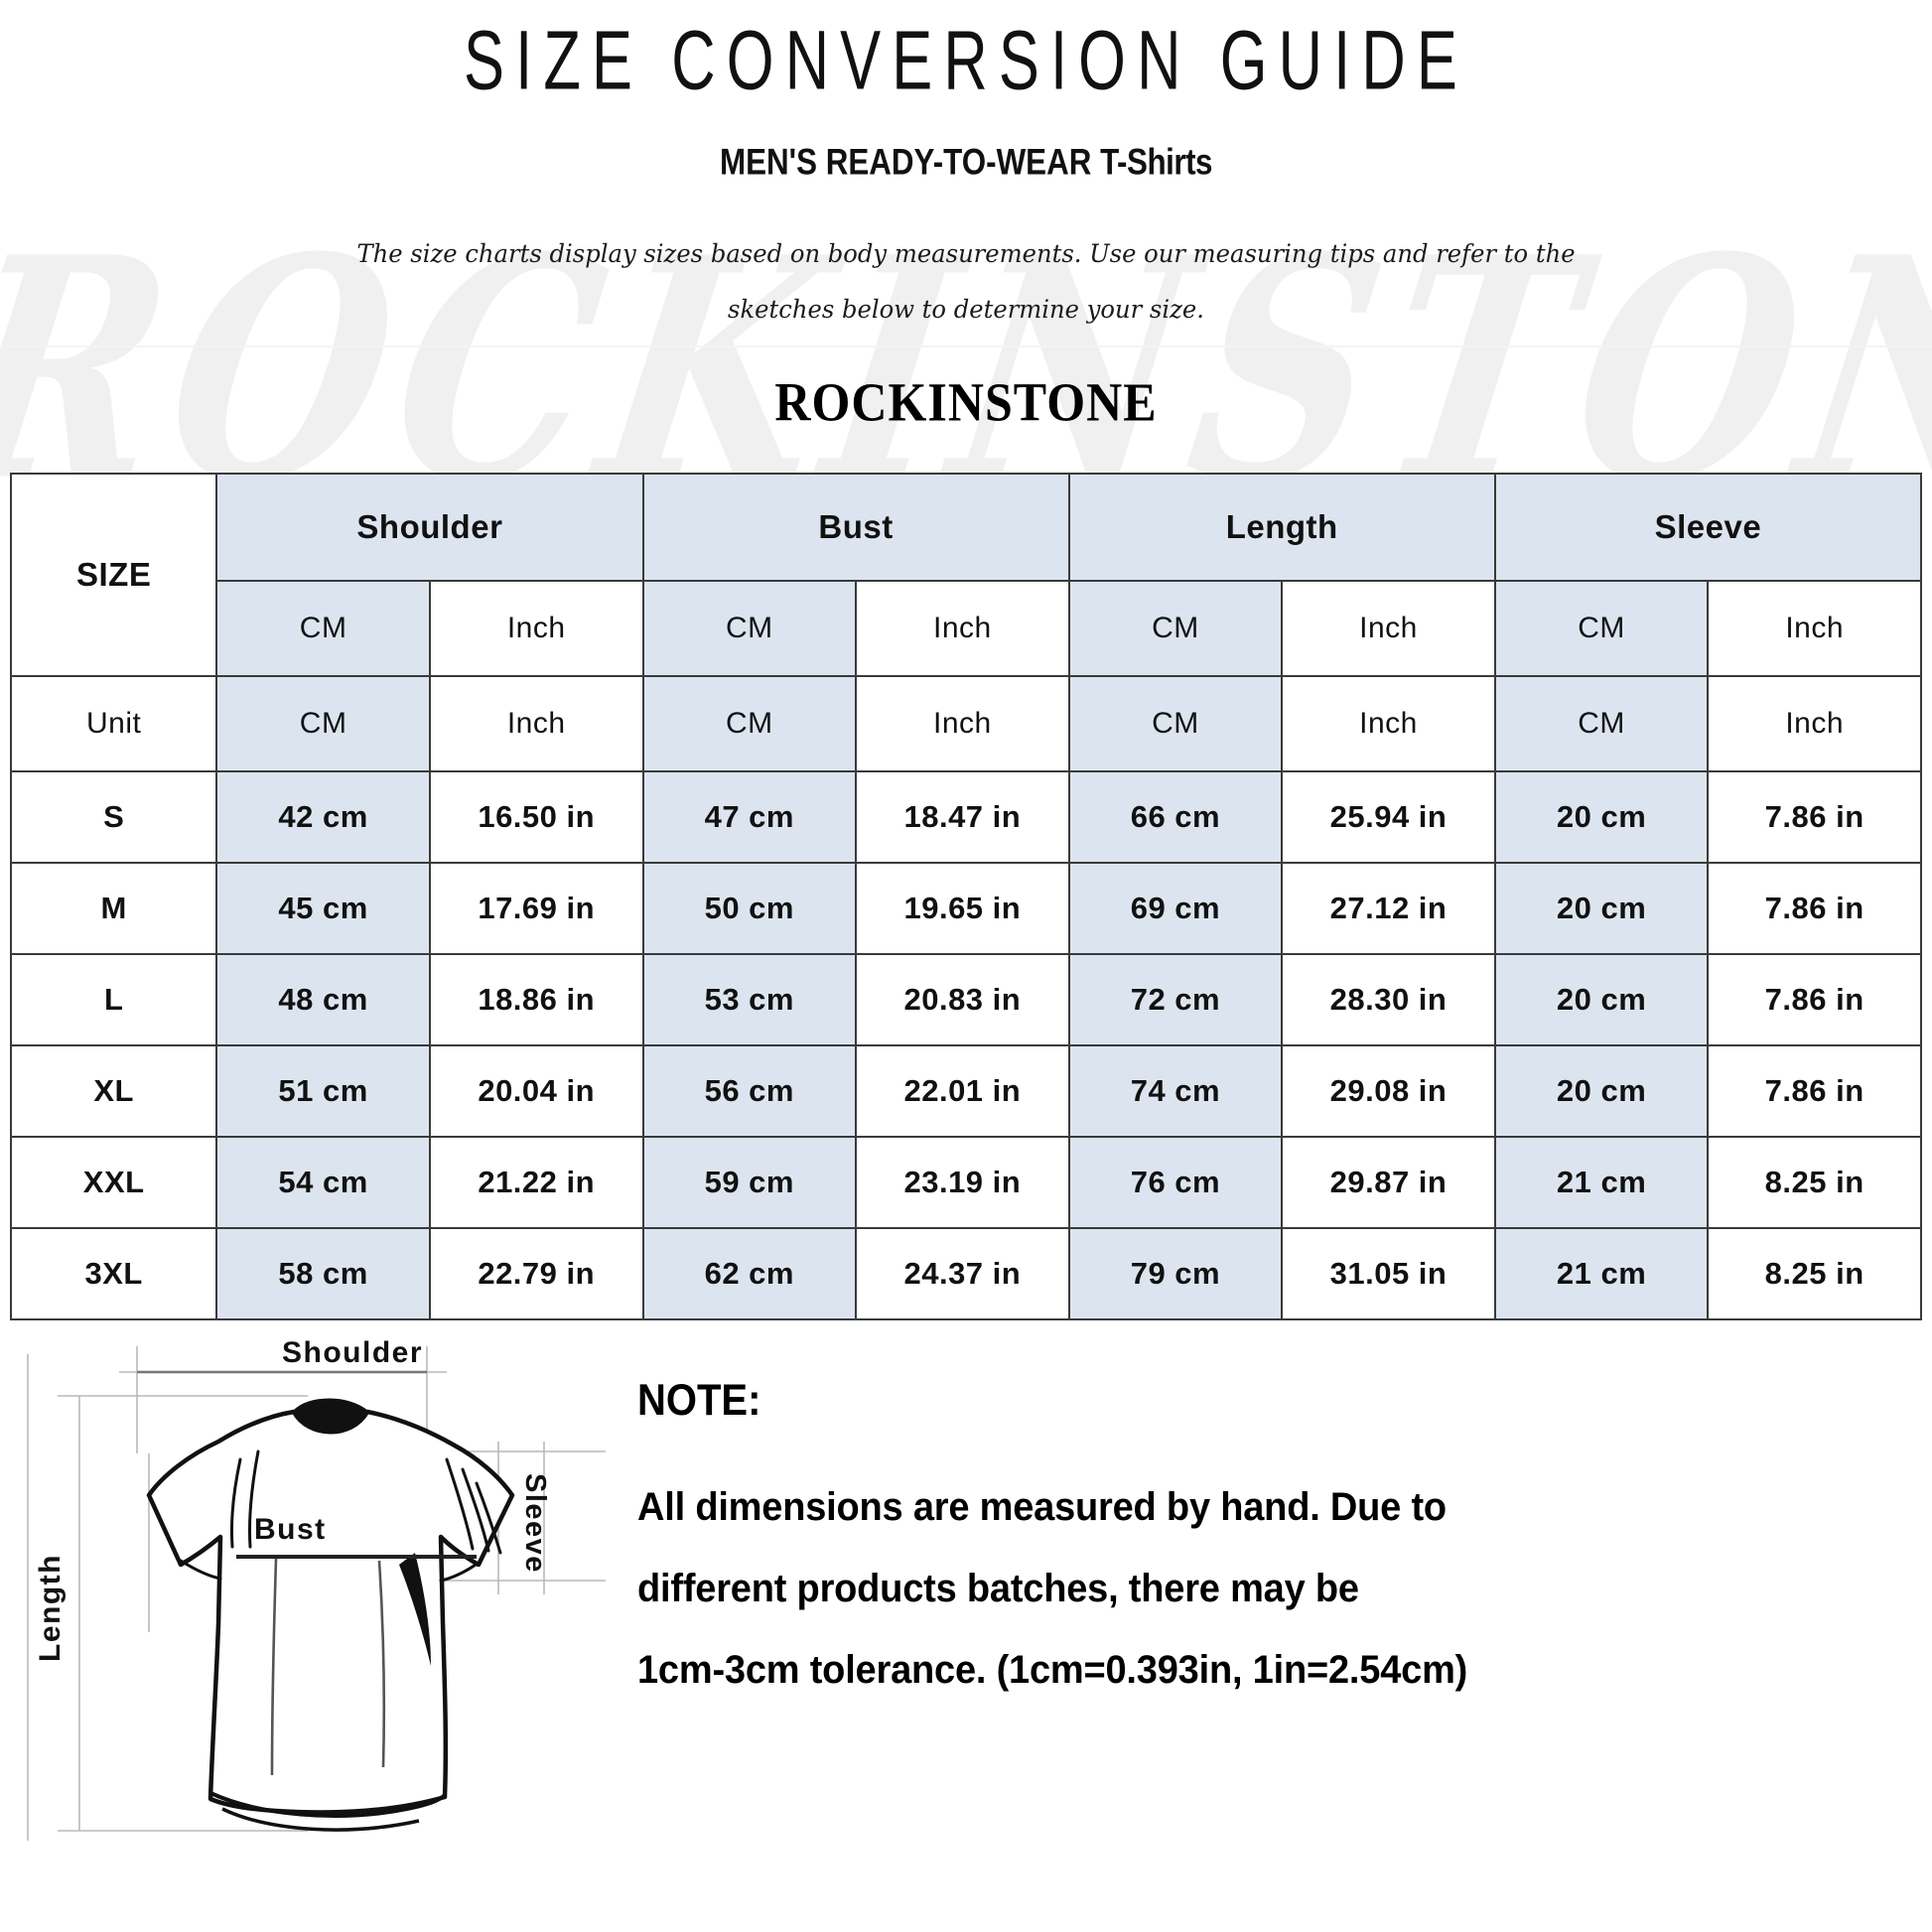 This screenshot has height=1932, width=1932. Describe the element at coordinates (1175, 1000) in the screenshot. I see `cell-length-cm: 72 cm` at that location.